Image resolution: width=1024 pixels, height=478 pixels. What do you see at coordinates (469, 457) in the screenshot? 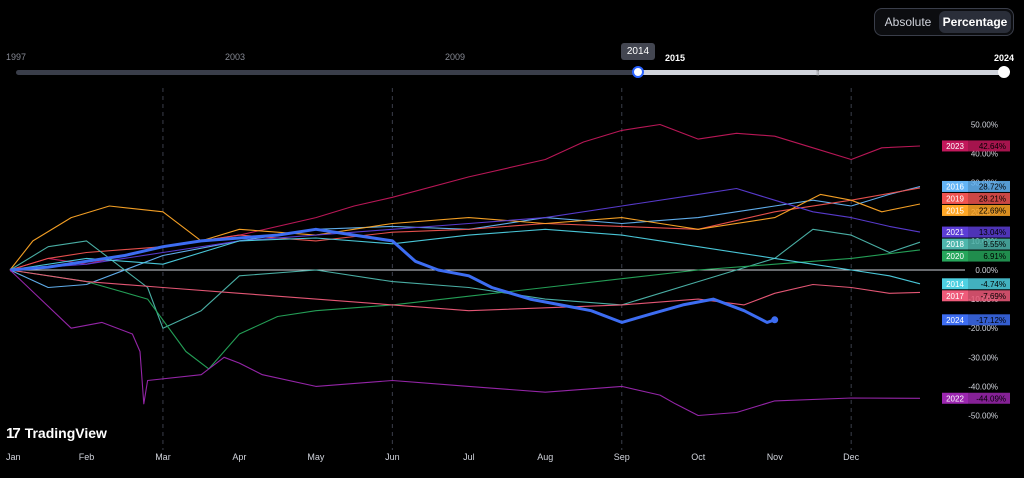
I see `x-tick-label: Jul` at bounding box center [469, 457].